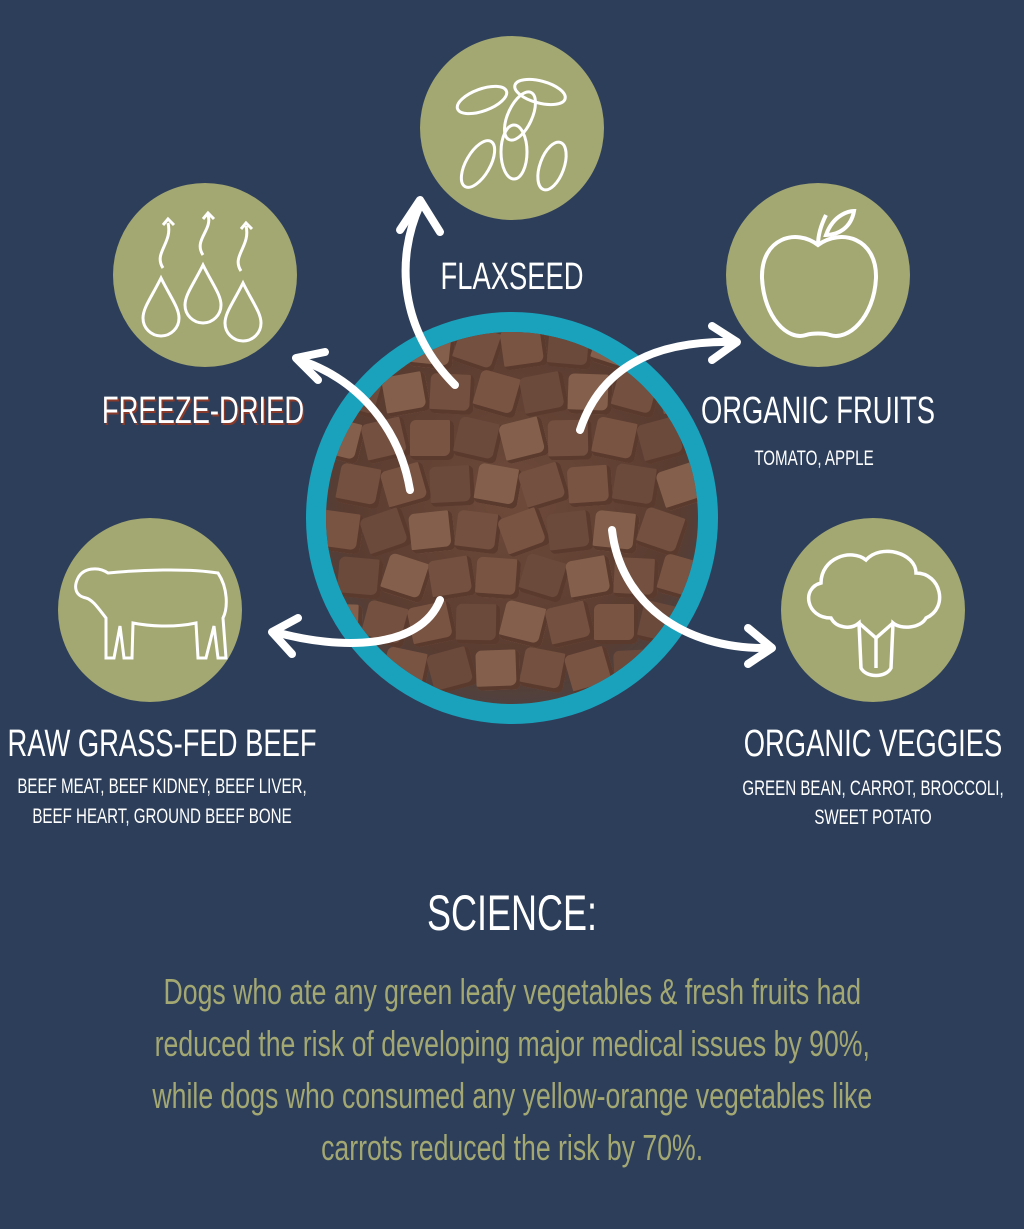  What do you see at coordinates (873, 788) in the screenshot?
I see `veggies-list-1: GREEN BEAN, CARROT, BROCCOLI,` at bounding box center [873, 788].